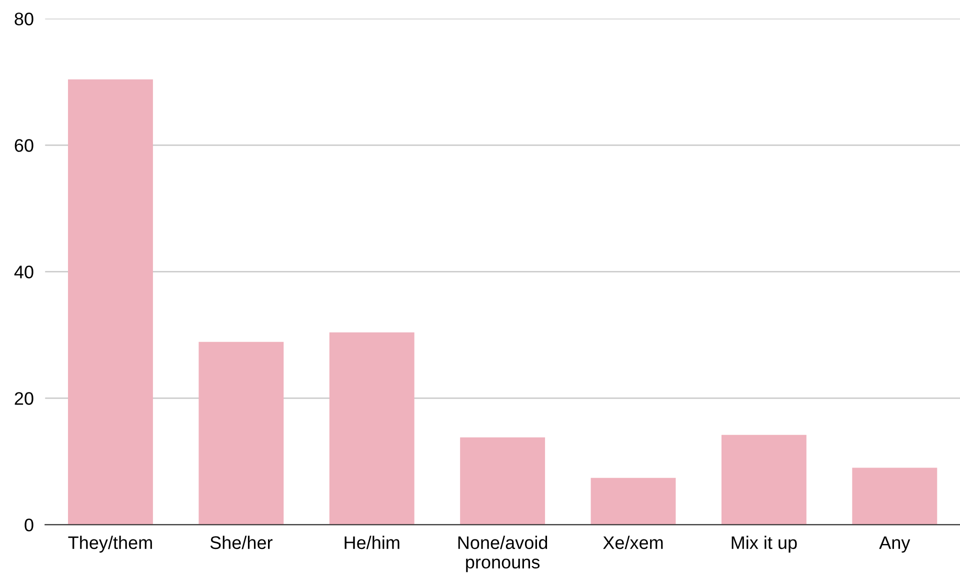 The image size is (960, 583). Describe the element at coordinates (894, 544) in the screenshot. I see `x-tick-label: Any` at that location.